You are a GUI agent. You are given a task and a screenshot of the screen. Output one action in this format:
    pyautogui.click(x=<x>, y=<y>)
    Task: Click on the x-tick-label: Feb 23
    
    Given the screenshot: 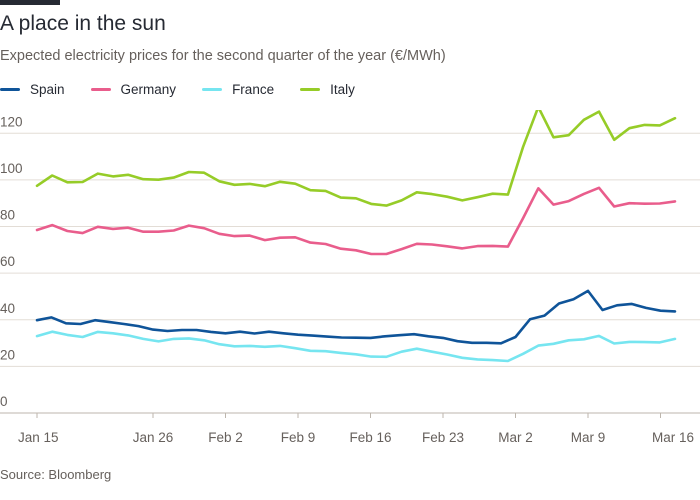 What is the action you would take?
    pyautogui.click(x=443, y=437)
    